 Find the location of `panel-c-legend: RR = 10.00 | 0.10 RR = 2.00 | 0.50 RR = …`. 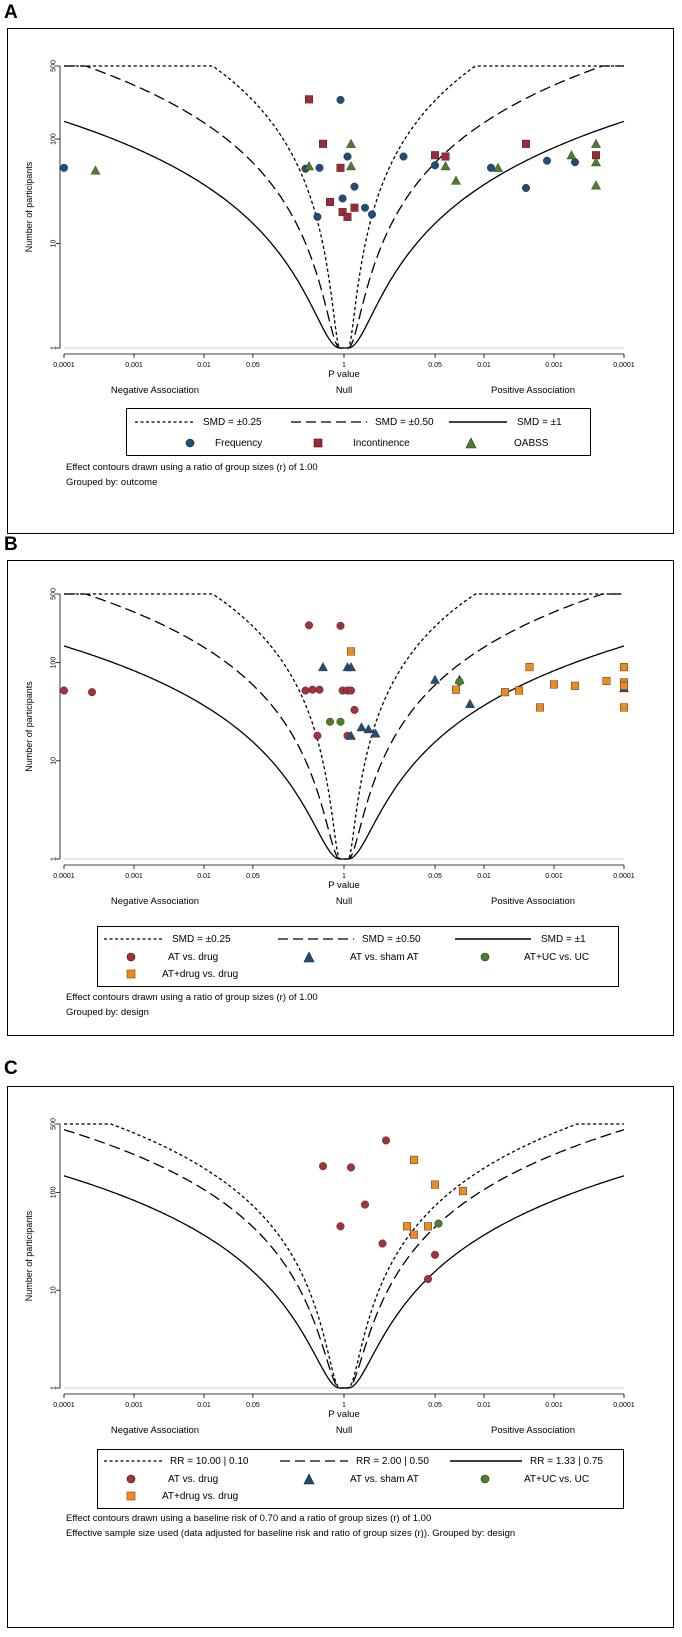

panel-c-legend: RR = 10.00 | 0.10 RR = 2.00 | 0.50 RR = … is located at coordinates (360, 1479).